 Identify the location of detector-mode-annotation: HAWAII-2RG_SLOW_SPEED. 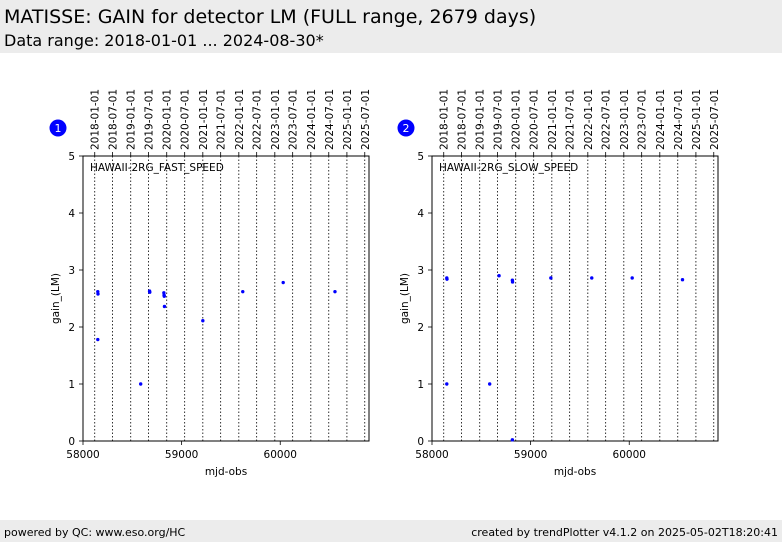
(508, 168).